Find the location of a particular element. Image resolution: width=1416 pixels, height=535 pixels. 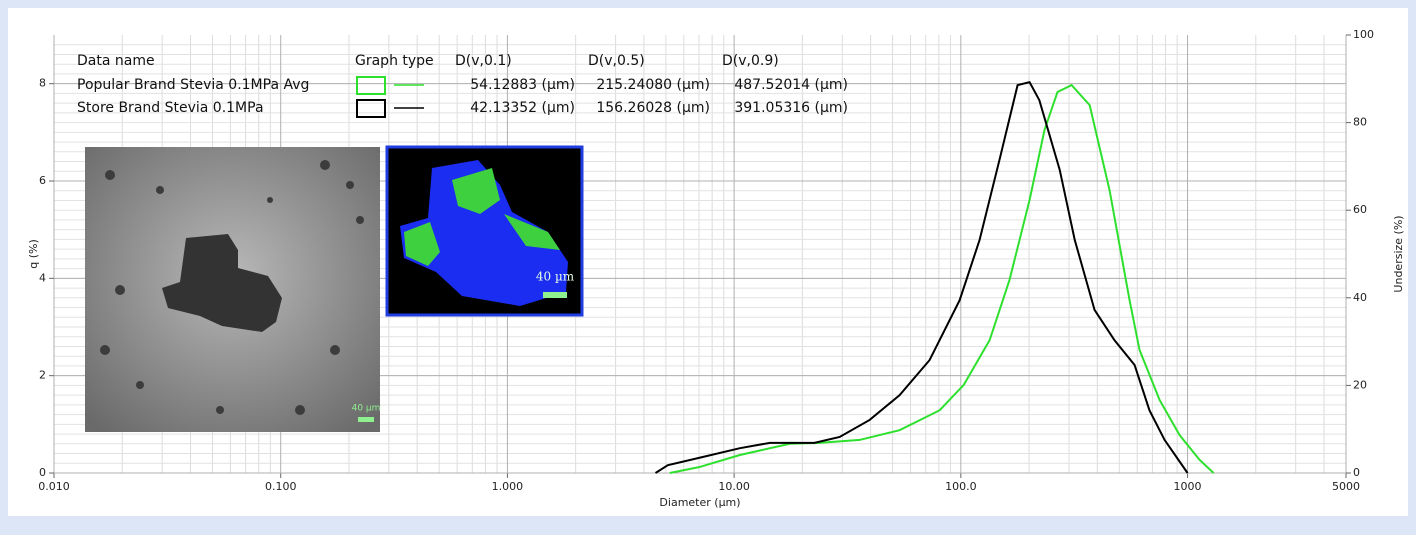

x-tick-label: 5000 is located at coordinates (1346, 486).